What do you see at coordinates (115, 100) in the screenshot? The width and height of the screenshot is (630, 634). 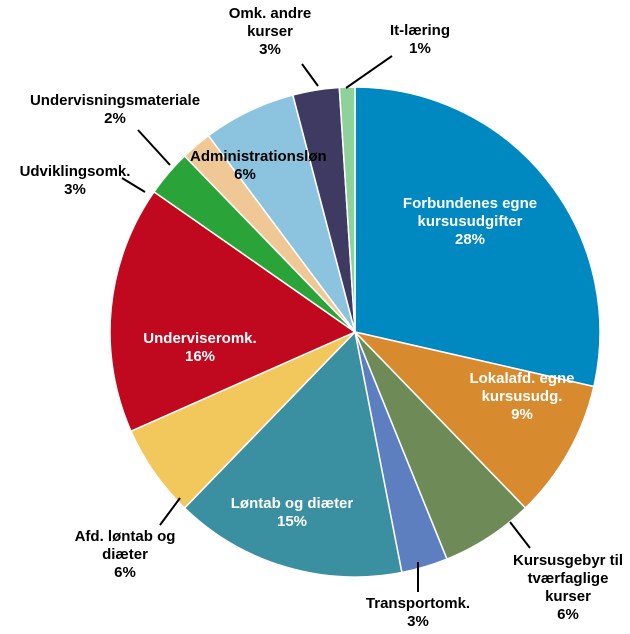 I see `category-label: Undervisningsmateriale` at bounding box center [115, 100].